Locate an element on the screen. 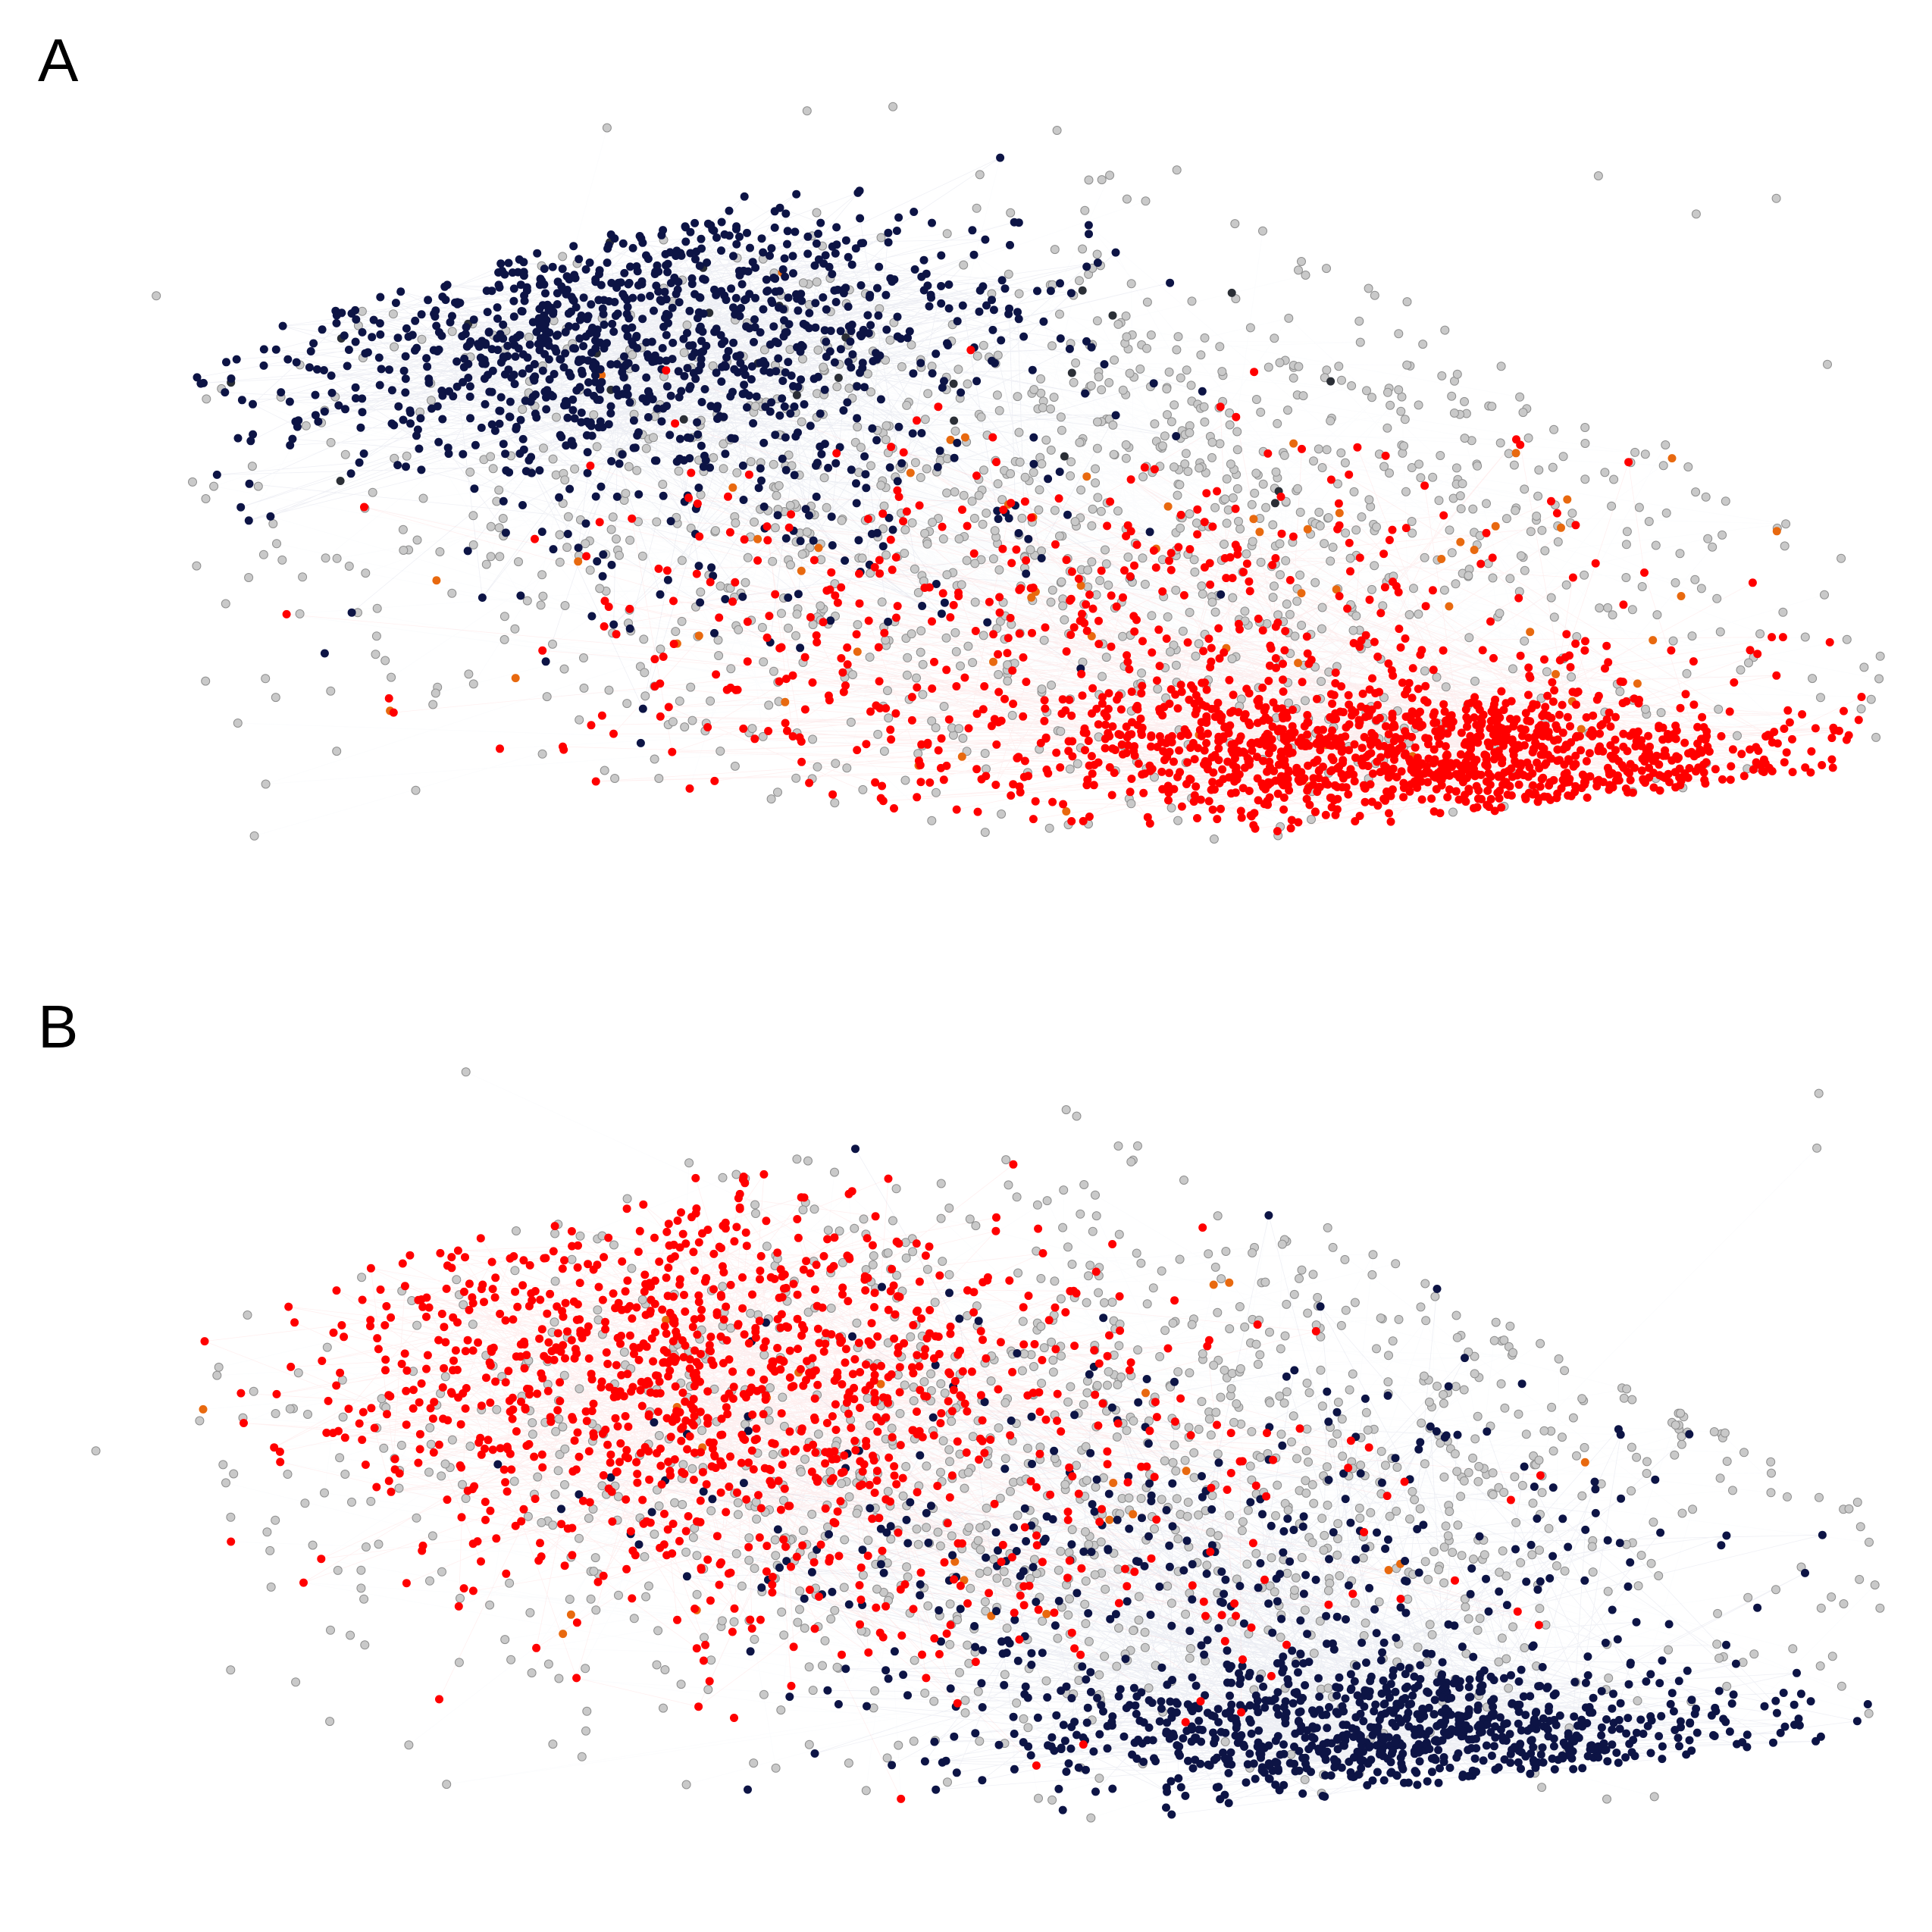 The height and width of the screenshot is (1932, 1932). orange-node is located at coordinates (1561, 527).